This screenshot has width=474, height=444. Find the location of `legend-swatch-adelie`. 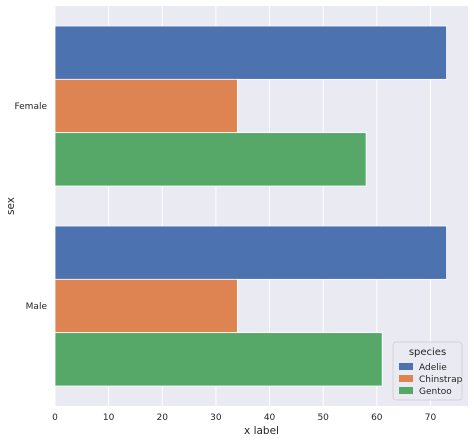

legend-swatch-adelie is located at coordinates (406, 366).